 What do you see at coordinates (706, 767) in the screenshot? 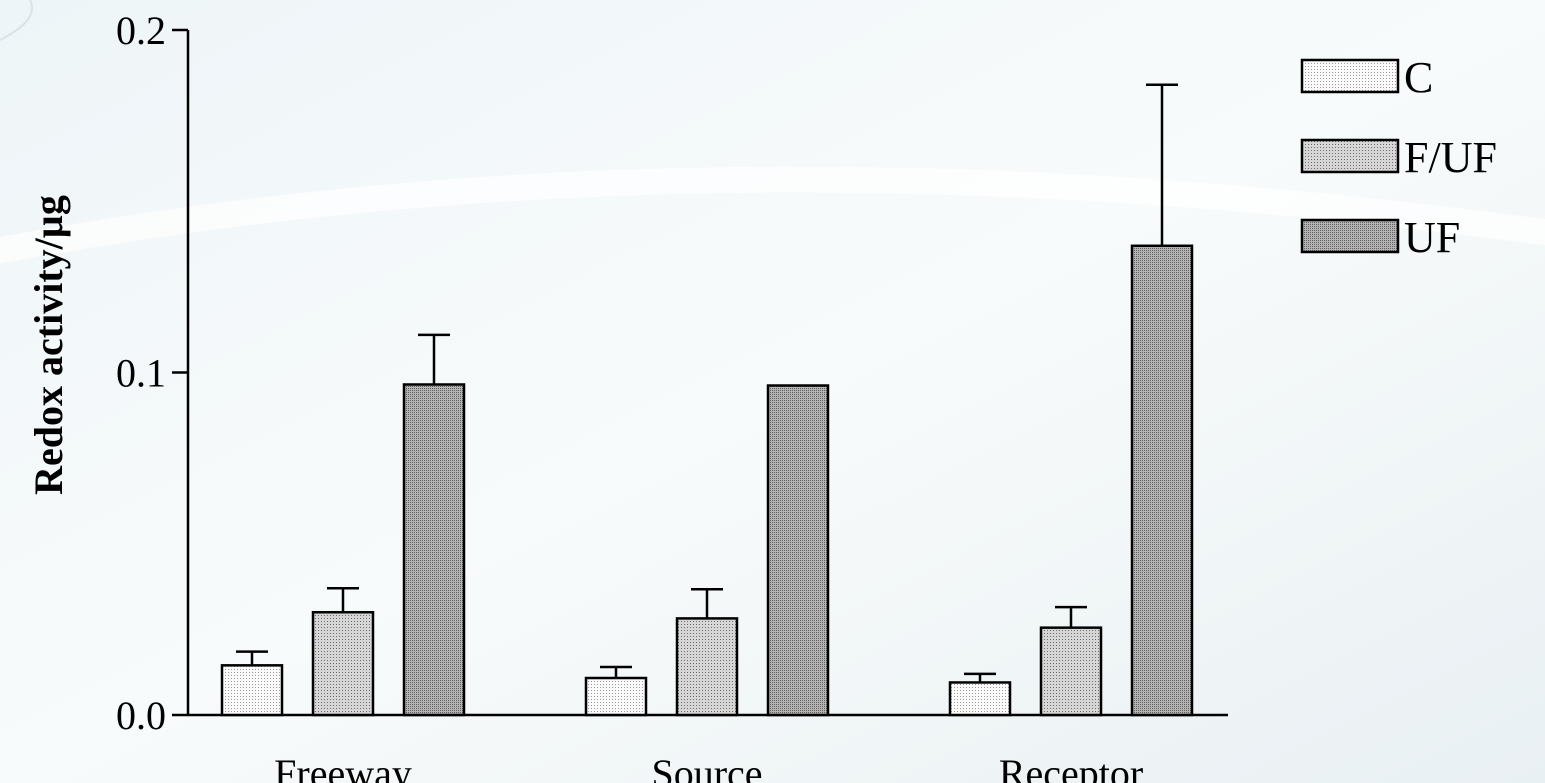
I see `x-tick-label: Source` at bounding box center [706, 767].